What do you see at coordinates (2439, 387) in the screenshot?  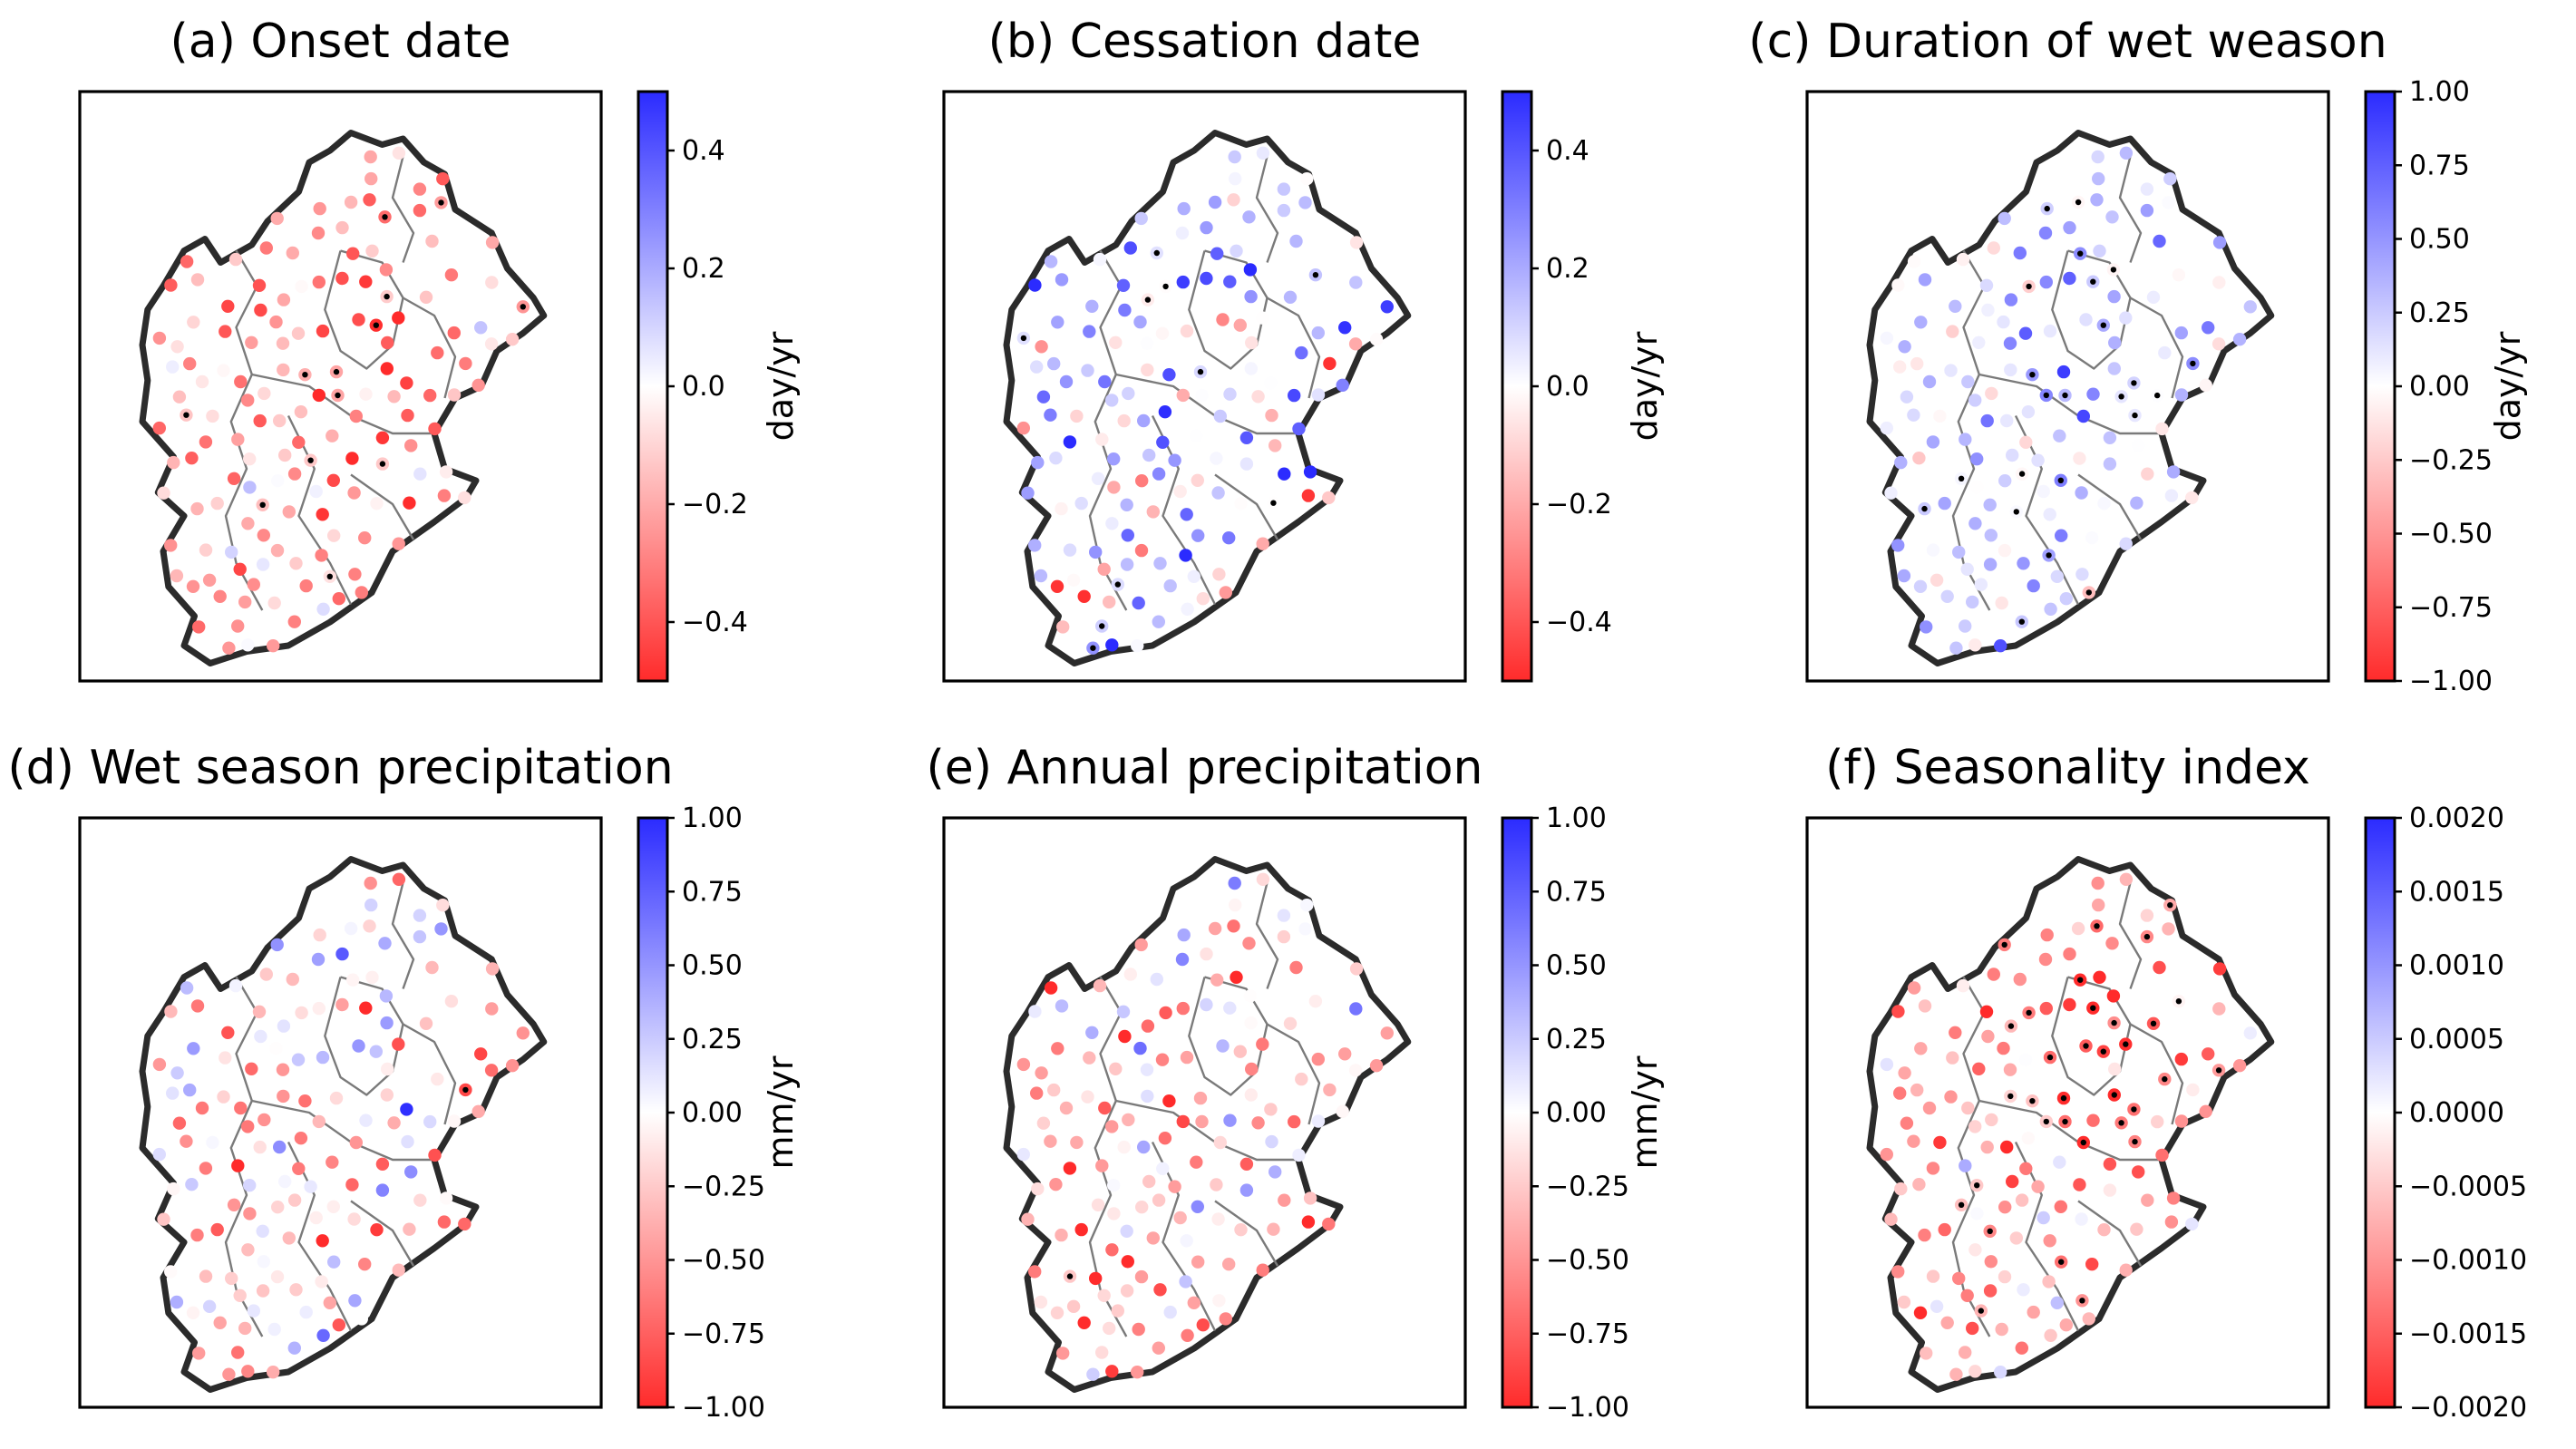 I see `colorbar-tick-label: 0.00` at bounding box center [2439, 387].